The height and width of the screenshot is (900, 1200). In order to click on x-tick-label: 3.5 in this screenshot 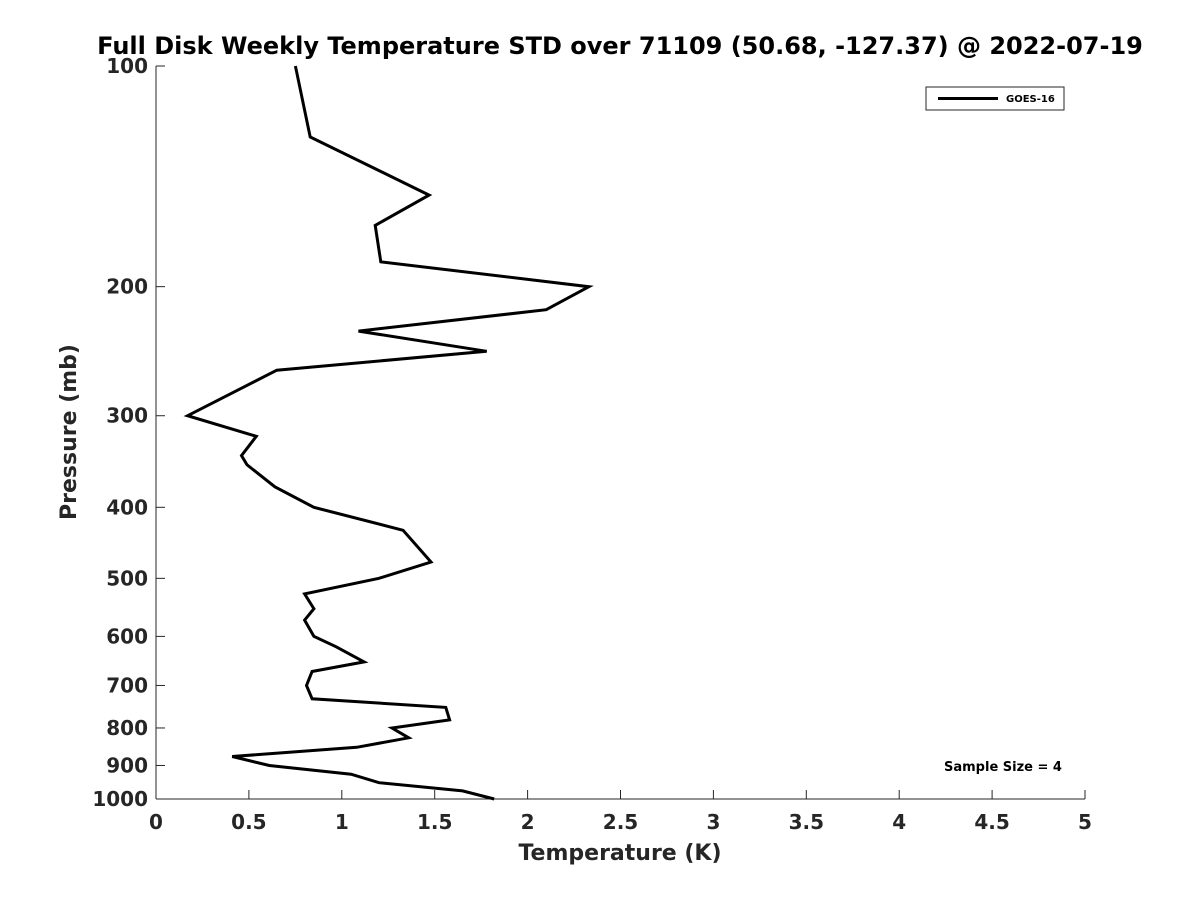, I will do `click(806, 822)`.